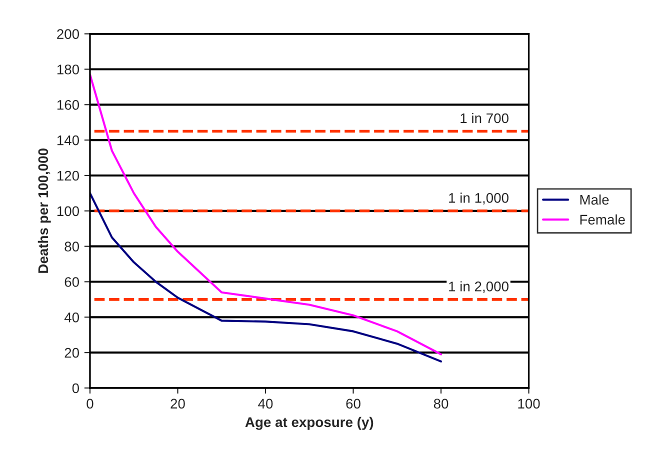 The image size is (652, 457). What do you see at coordinates (68, 34) in the screenshot?
I see `y-tick-label: 200` at bounding box center [68, 34].